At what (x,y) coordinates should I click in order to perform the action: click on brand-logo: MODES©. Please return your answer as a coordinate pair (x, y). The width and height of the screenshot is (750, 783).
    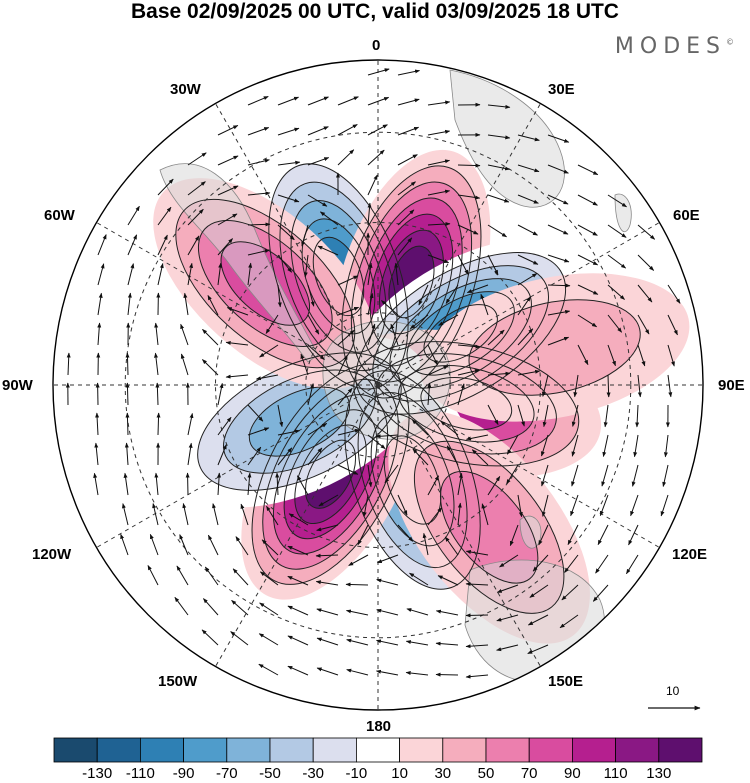
    Looking at the image, I should click on (674, 46).